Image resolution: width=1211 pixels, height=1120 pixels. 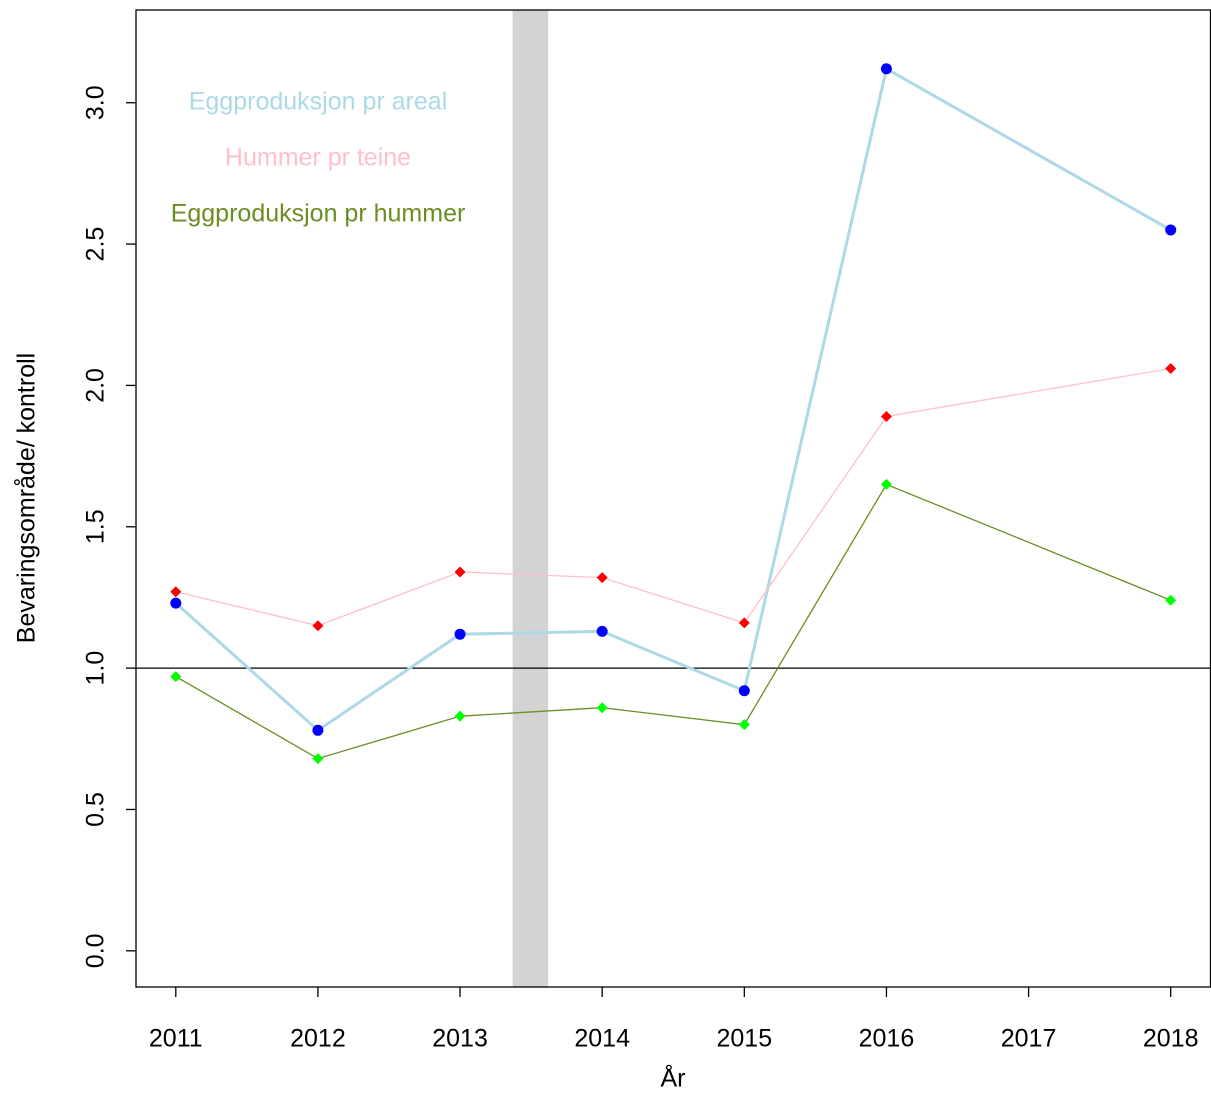 I want to click on y-tick-label: 3.0, so click(x=96, y=102).